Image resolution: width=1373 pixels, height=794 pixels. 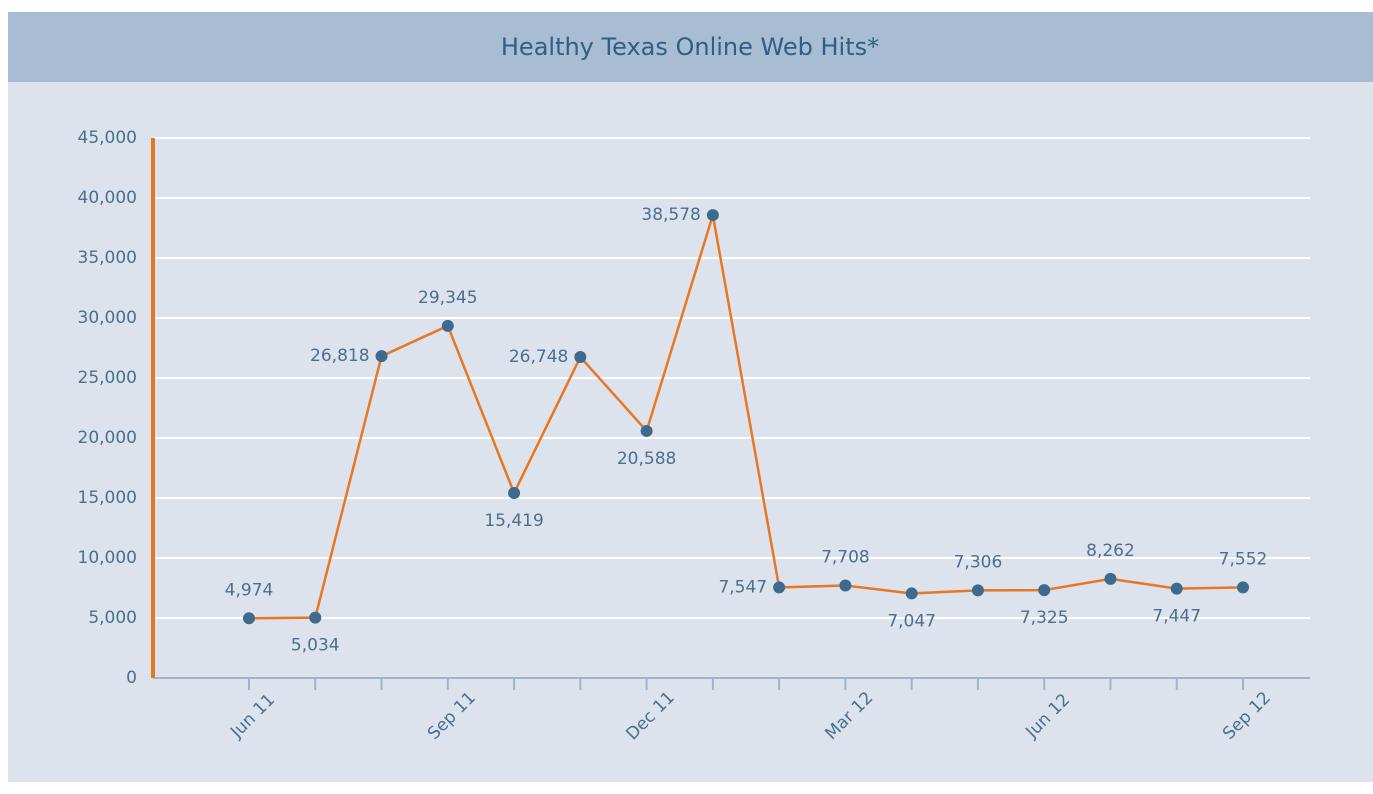 What do you see at coordinates (538, 357) in the screenshot?
I see `data-label: 26,748` at bounding box center [538, 357].